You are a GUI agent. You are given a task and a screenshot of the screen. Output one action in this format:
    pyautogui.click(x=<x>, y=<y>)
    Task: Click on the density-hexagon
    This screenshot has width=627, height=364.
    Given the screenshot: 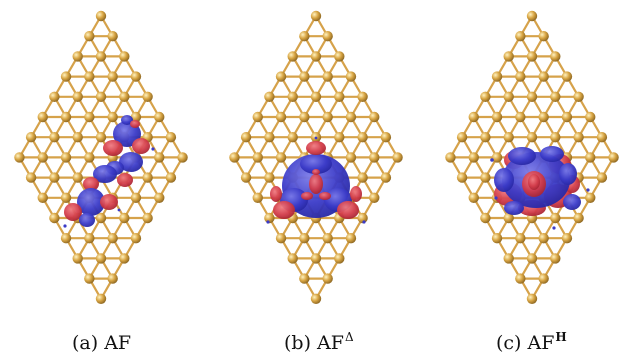 What is the action you would take?
    pyautogui.click(x=540, y=188)
    